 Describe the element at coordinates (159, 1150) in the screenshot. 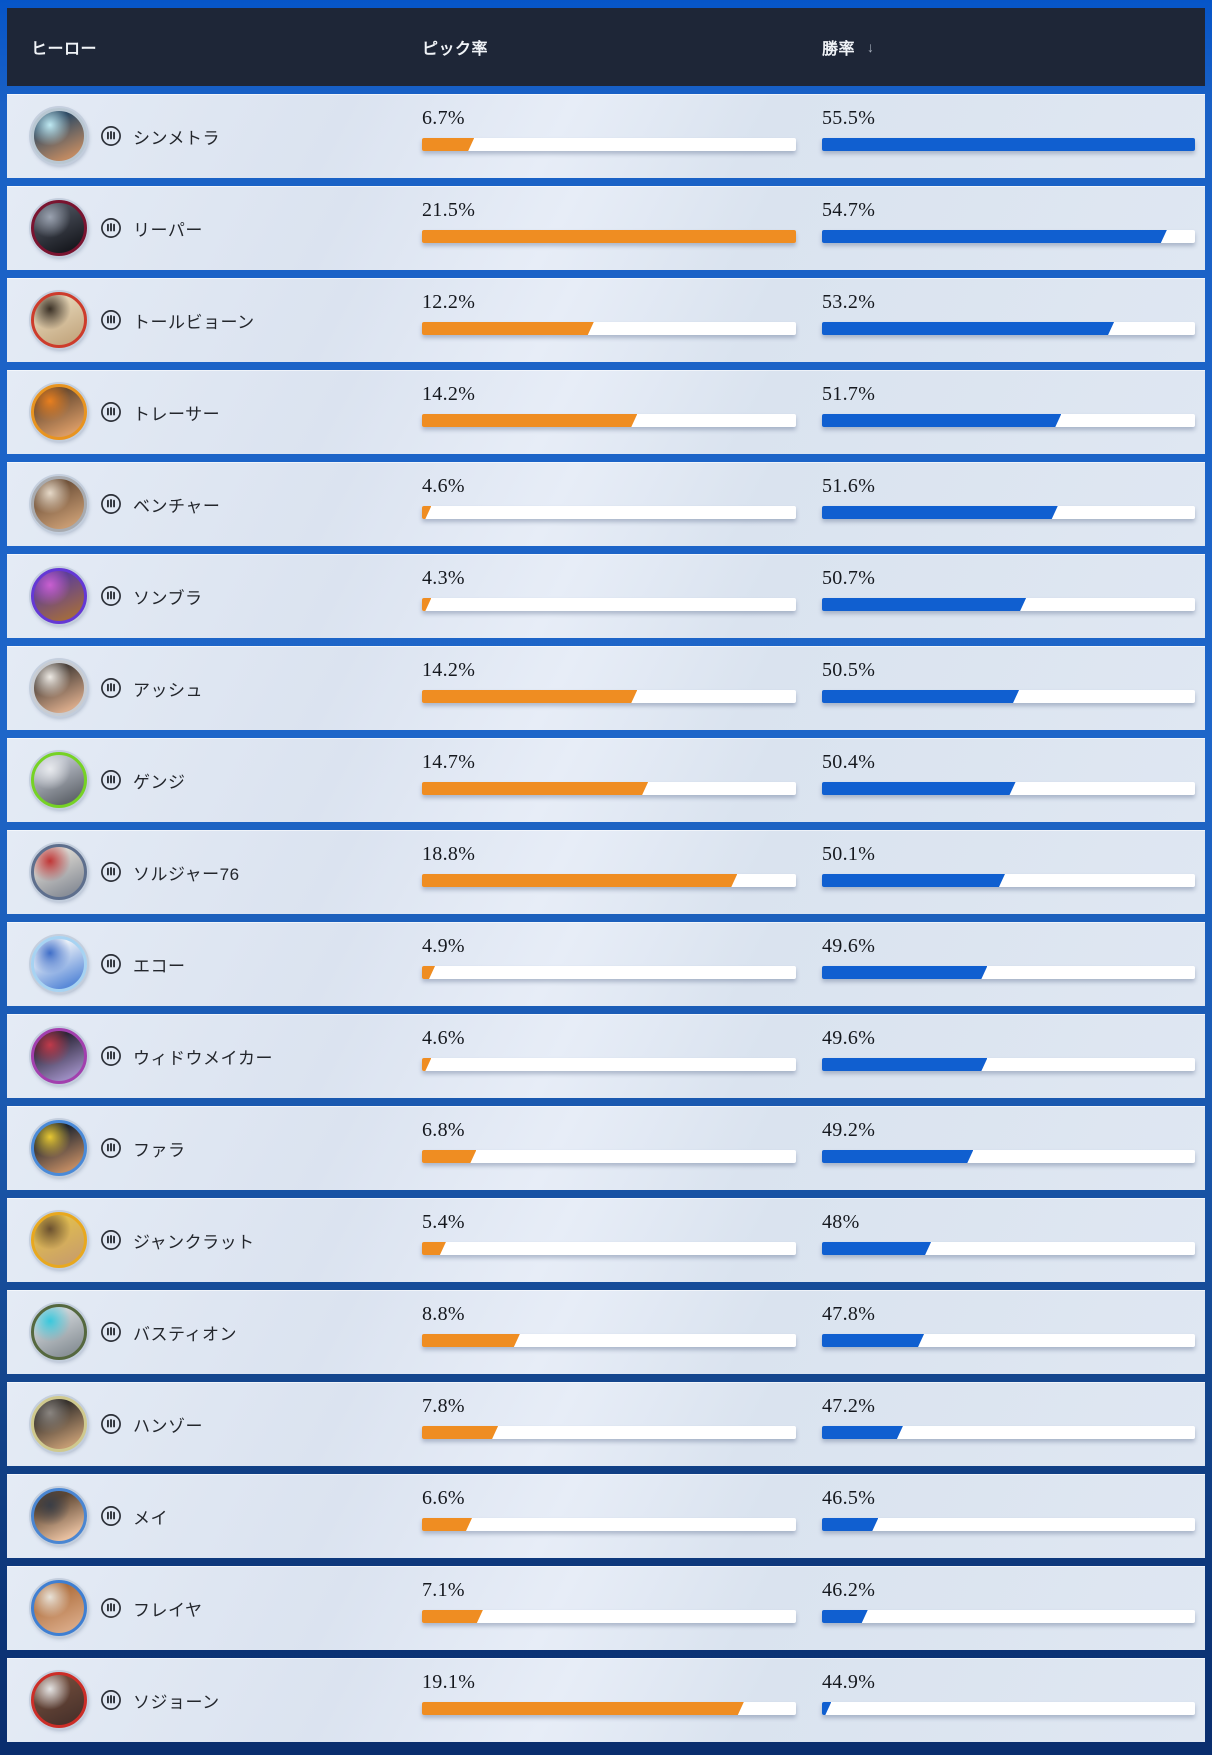

I see `hero-name: ファラ` at that location.